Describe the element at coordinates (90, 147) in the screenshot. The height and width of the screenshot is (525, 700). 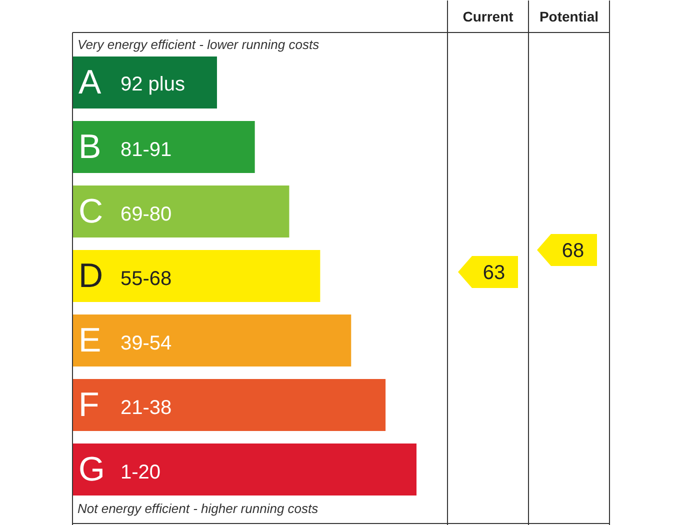
I see `y-tick-label: B` at that location.